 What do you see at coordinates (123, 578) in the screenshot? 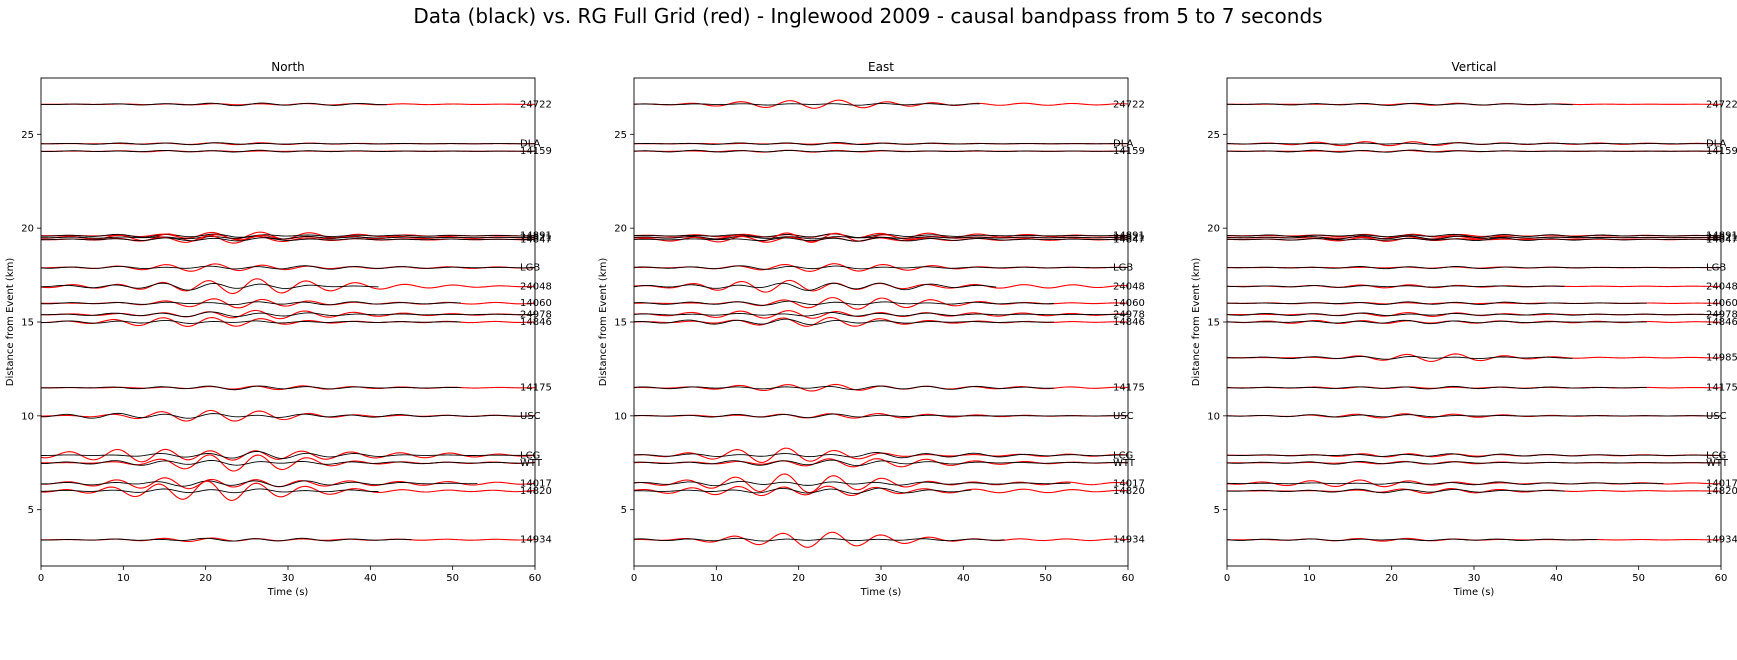
I see `x-tick-label: 10` at bounding box center [123, 578].